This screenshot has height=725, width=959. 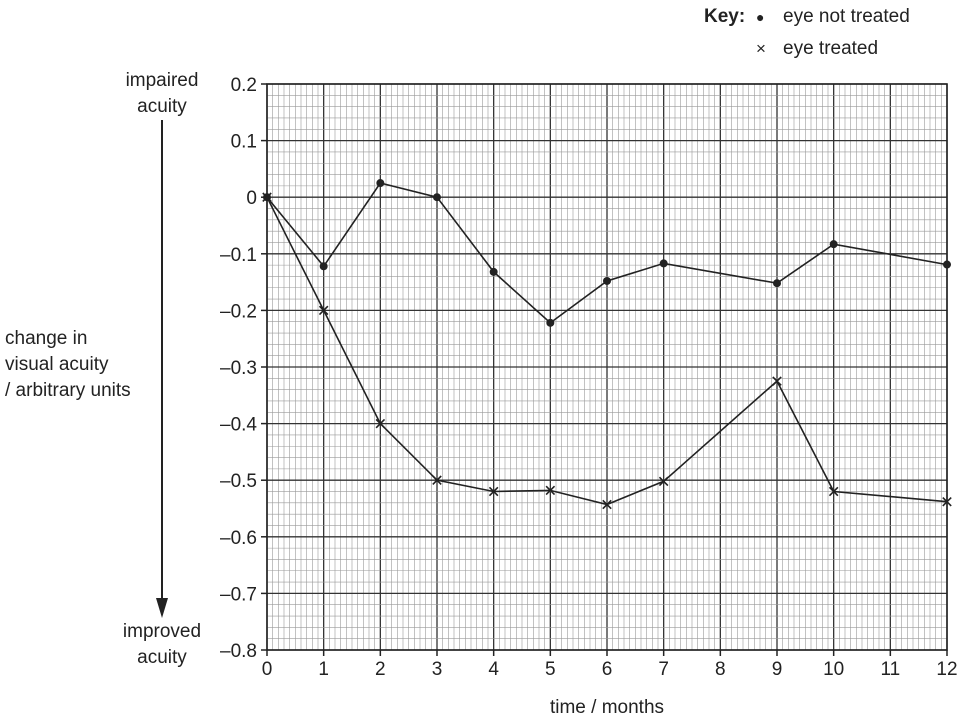 What do you see at coordinates (846, 16) in the screenshot?
I see `legend-label-not-treated: eye not treated` at bounding box center [846, 16].